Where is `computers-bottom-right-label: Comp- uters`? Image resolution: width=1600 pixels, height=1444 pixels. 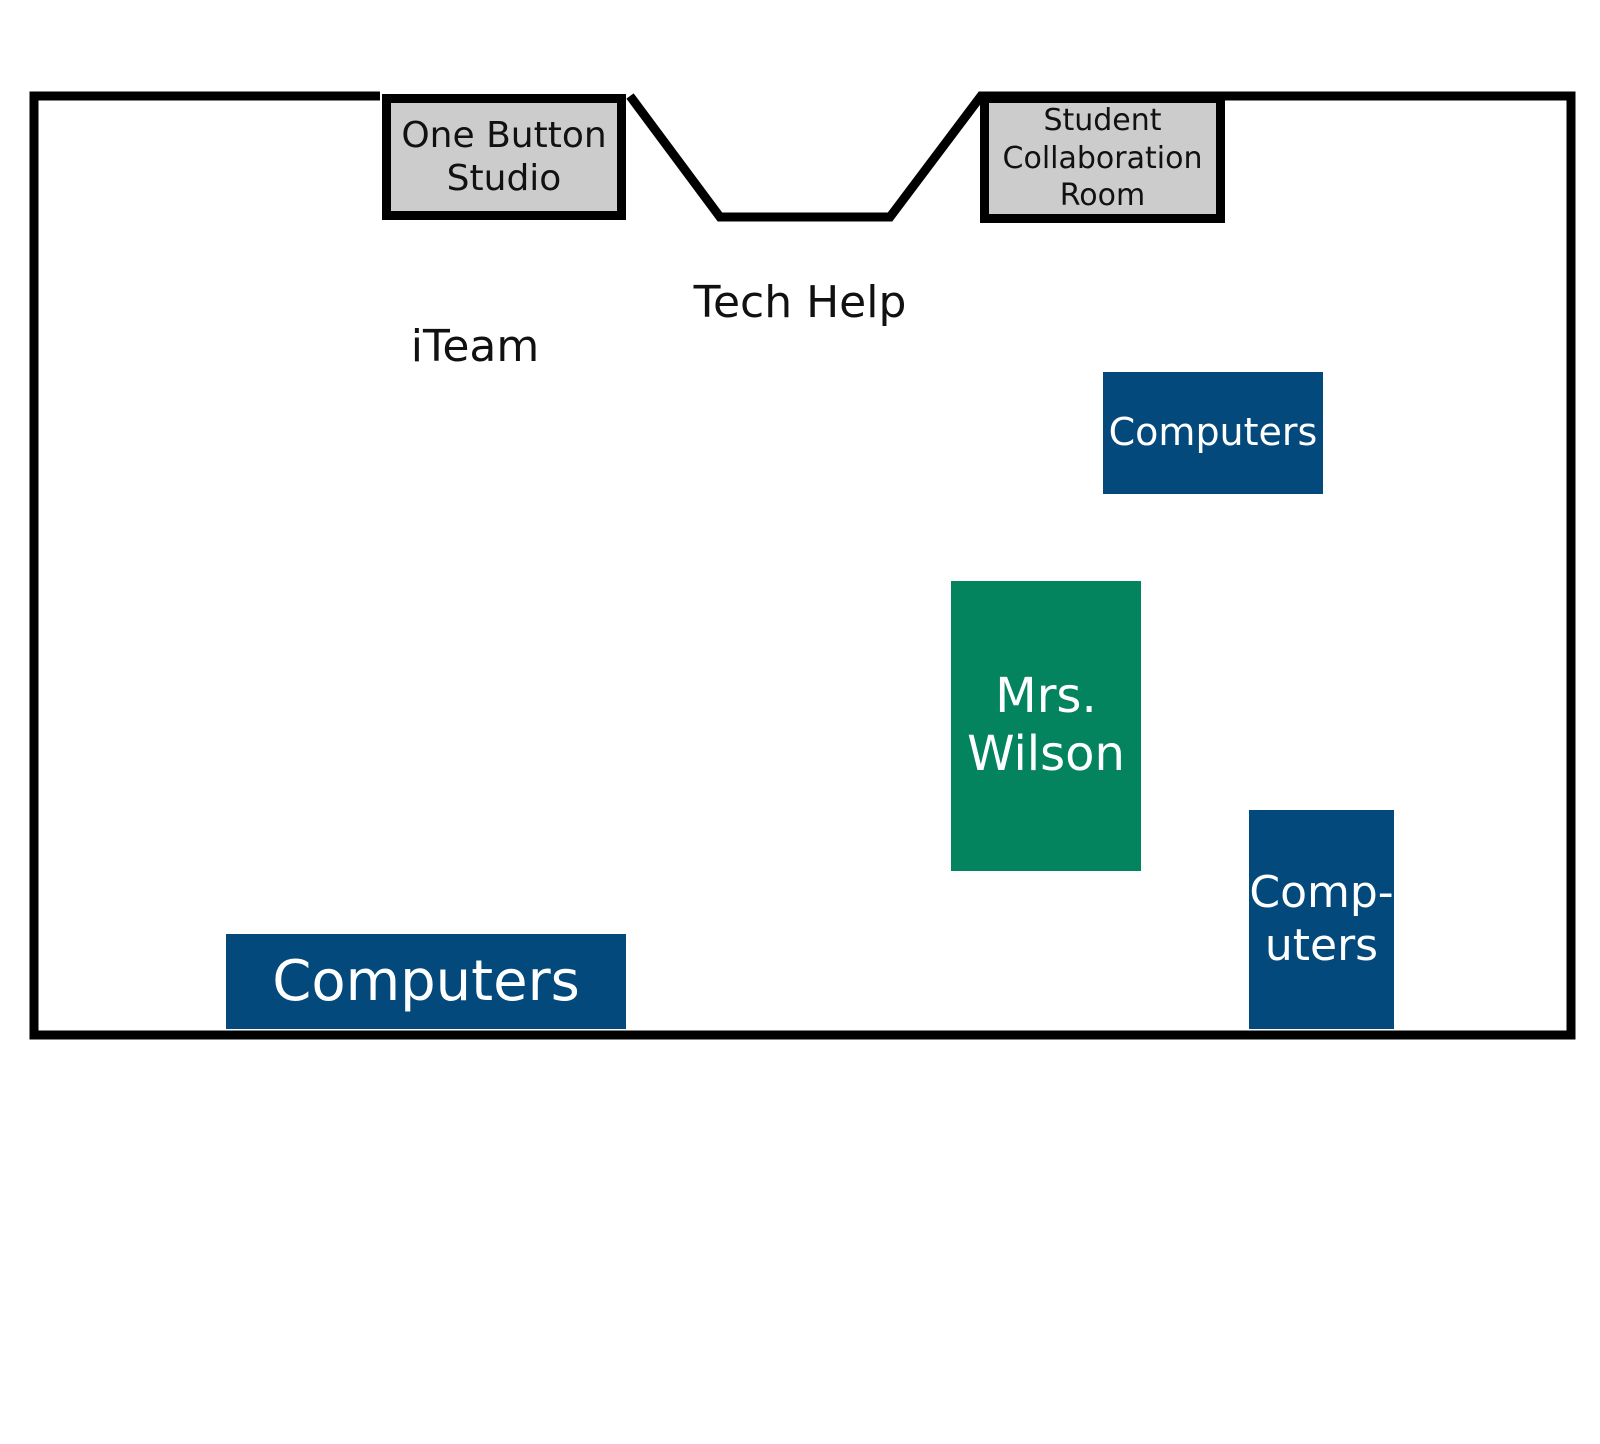
computers-bottom-right-label: Comp- uters is located at coordinates (1321, 918).